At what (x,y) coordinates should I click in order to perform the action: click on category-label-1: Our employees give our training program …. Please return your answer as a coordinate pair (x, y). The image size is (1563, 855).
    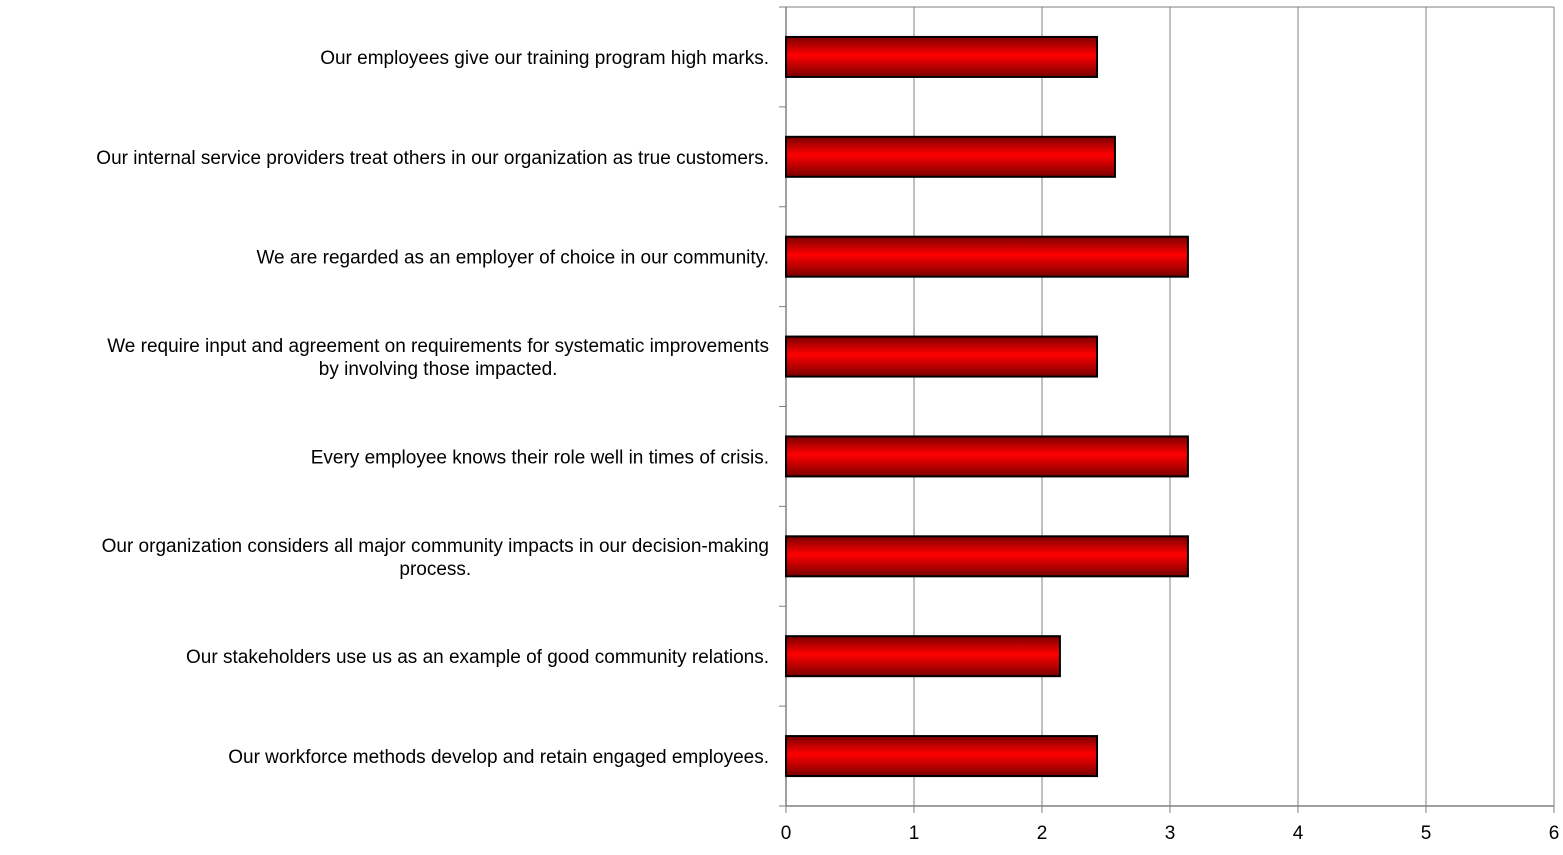
    Looking at the image, I should click on (544, 58).